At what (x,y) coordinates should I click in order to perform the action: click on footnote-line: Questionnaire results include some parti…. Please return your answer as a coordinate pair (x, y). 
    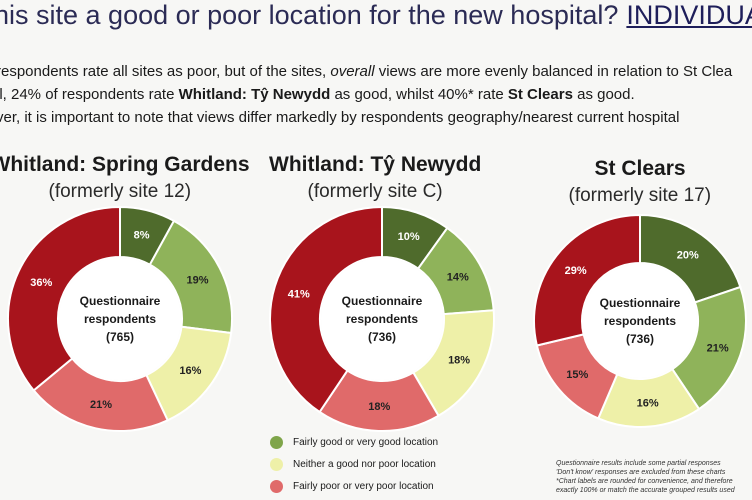
    Looking at the image, I should click on (638, 463).